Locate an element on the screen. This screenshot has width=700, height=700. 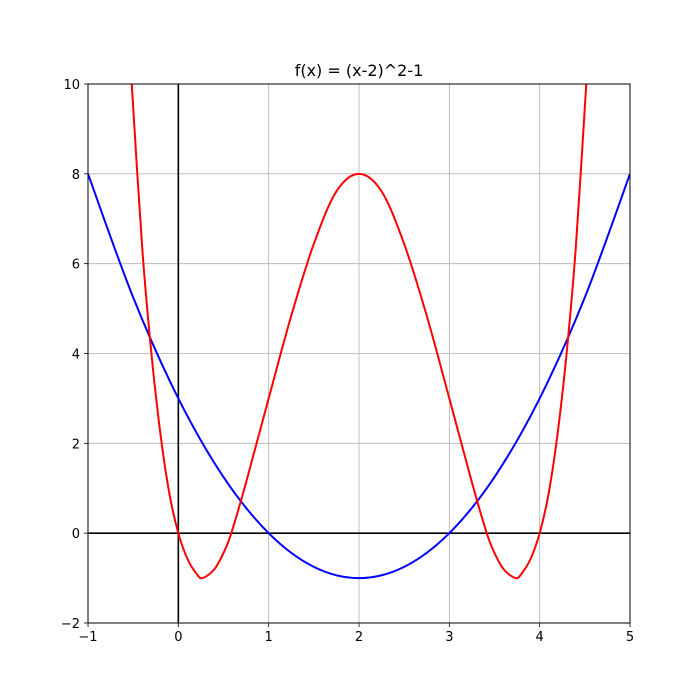
y-tick-label: 6 is located at coordinates (76, 265).